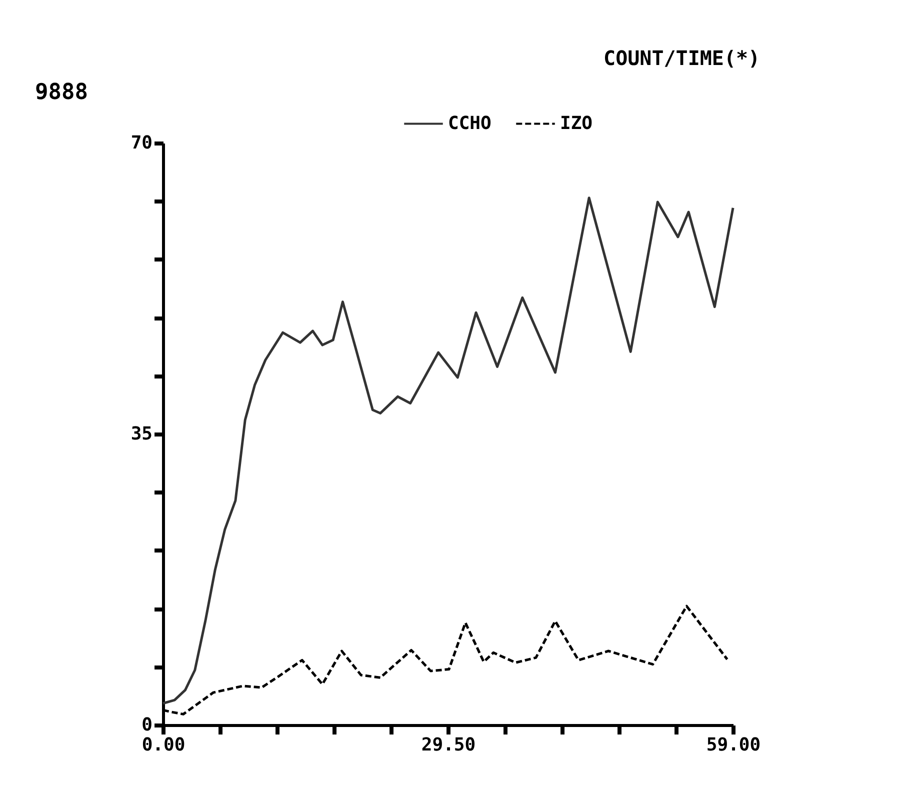  What do you see at coordinates (147, 725) in the screenshot?
I see `y-tick-label: 0` at bounding box center [147, 725].